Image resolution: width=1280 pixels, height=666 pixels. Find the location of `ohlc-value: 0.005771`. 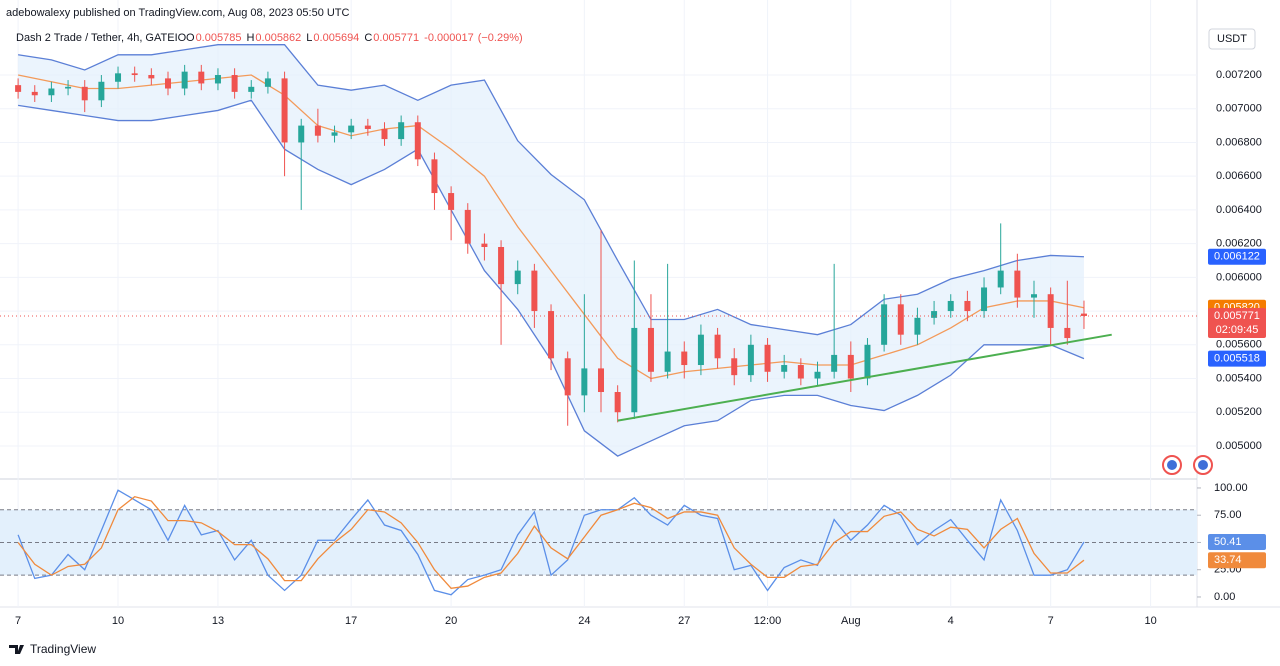

ohlc-value: 0.005771 is located at coordinates (396, 38).